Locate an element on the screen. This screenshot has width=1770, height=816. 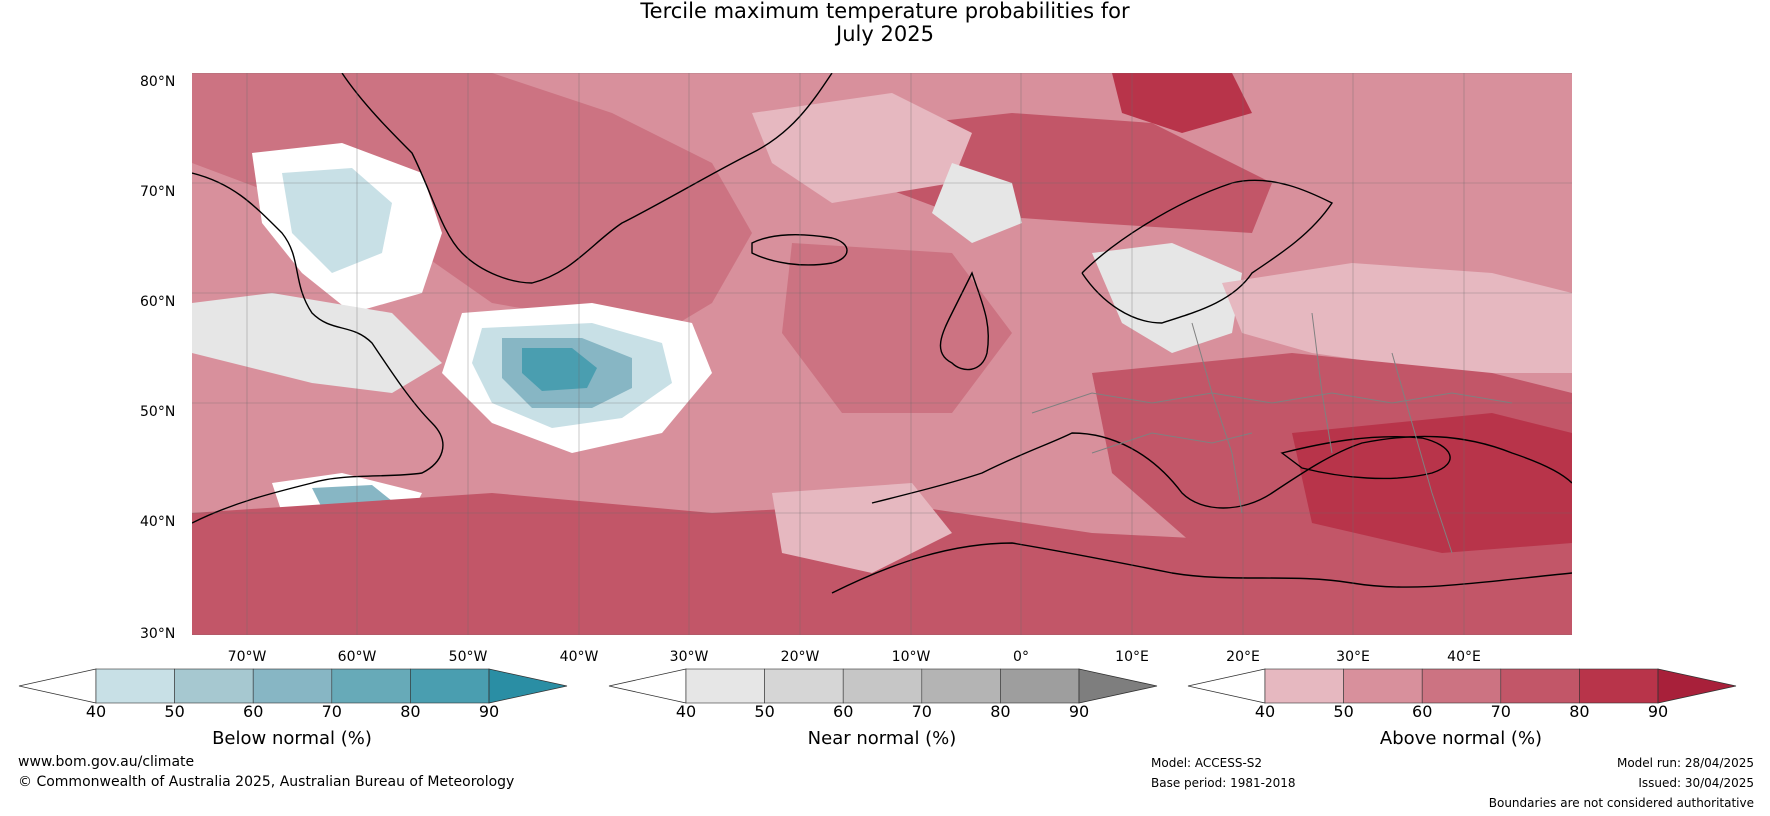
patch-greenland-sea is located at coordinates (472, 203).